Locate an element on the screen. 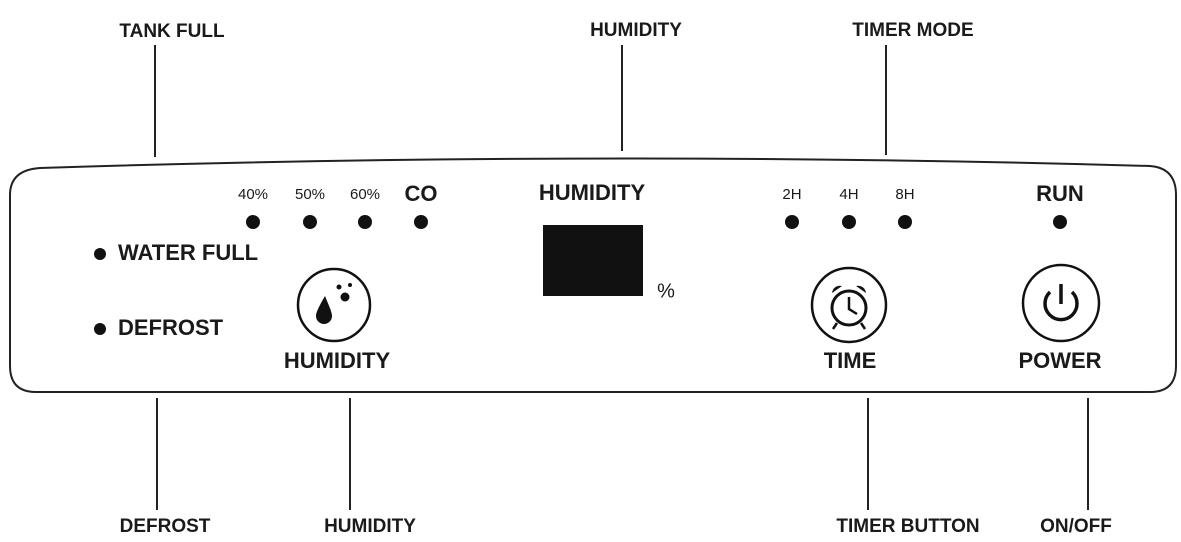 Image resolution: width=1181 pixels, height=542 pixels. display-screen is located at coordinates (593, 260).